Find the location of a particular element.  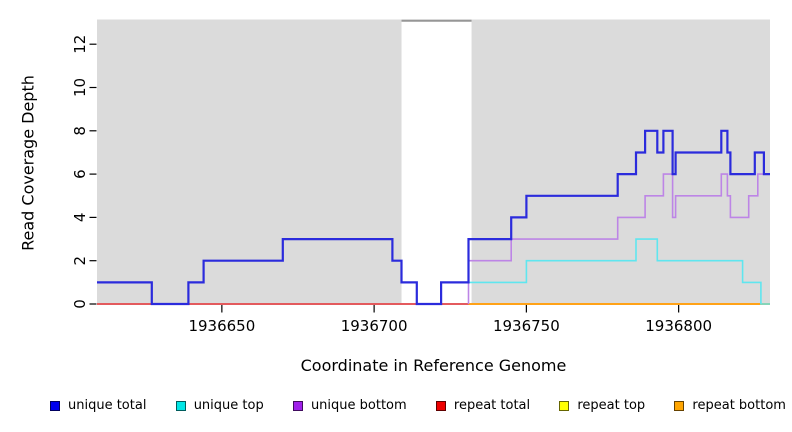

x-tick-label: 1936750 is located at coordinates (526, 326).